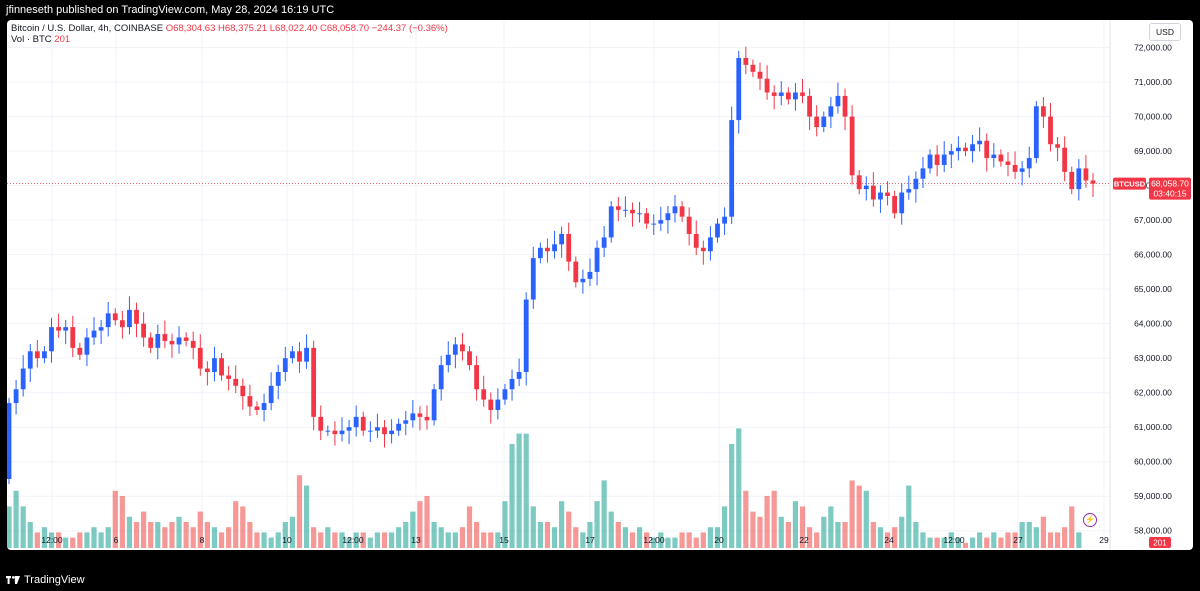  I want to click on x-tick-label: 10, so click(287, 540).